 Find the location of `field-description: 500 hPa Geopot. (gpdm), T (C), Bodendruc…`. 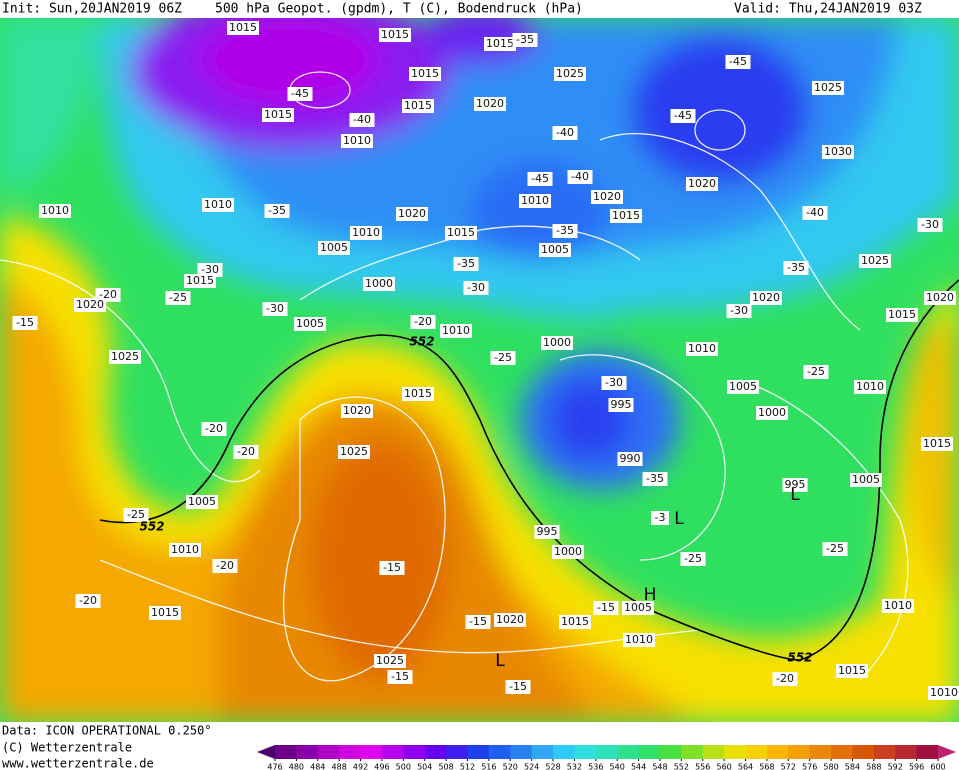

field-description: 500 hPa Geopot. (gpdm), T (C), Bodendruc… is located at coordinates (399, 9).